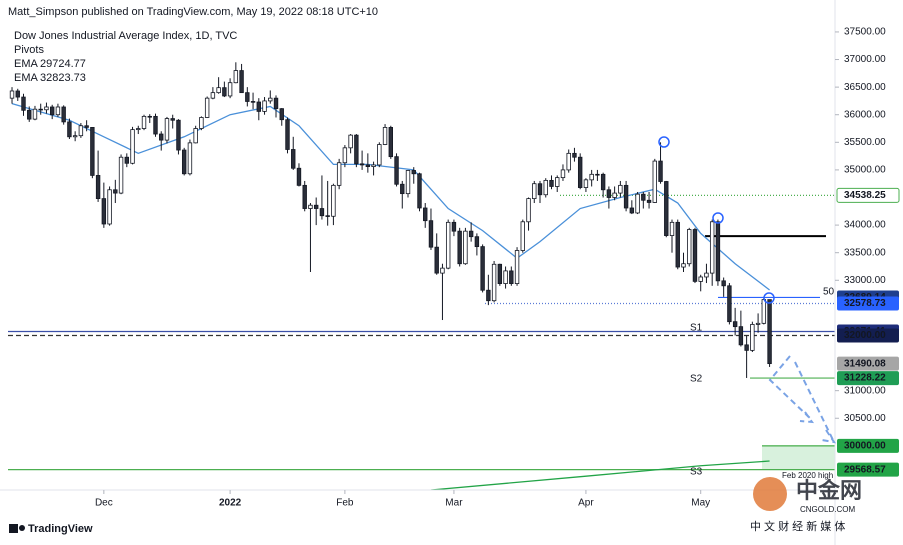 The height and width of the screenshot is (545, 903). What do you see at coordinates (600, 475) in the screenshot?
I see `ema-line` at bounding box center [600, 475].